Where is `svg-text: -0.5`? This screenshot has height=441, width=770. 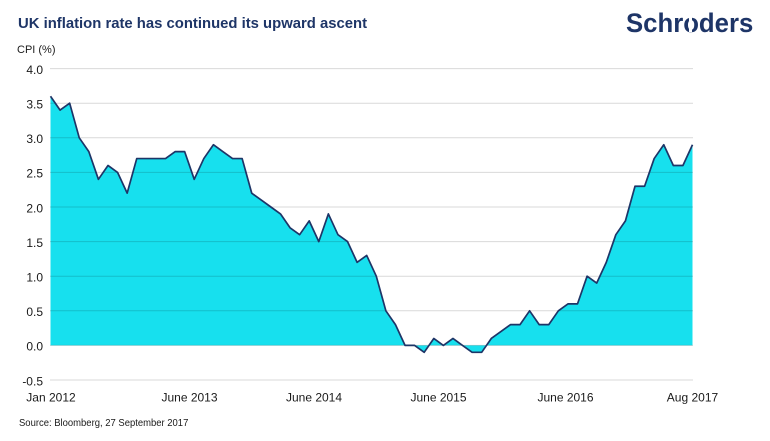 svg-text: -0.5 is located at coordinates (32, 381).